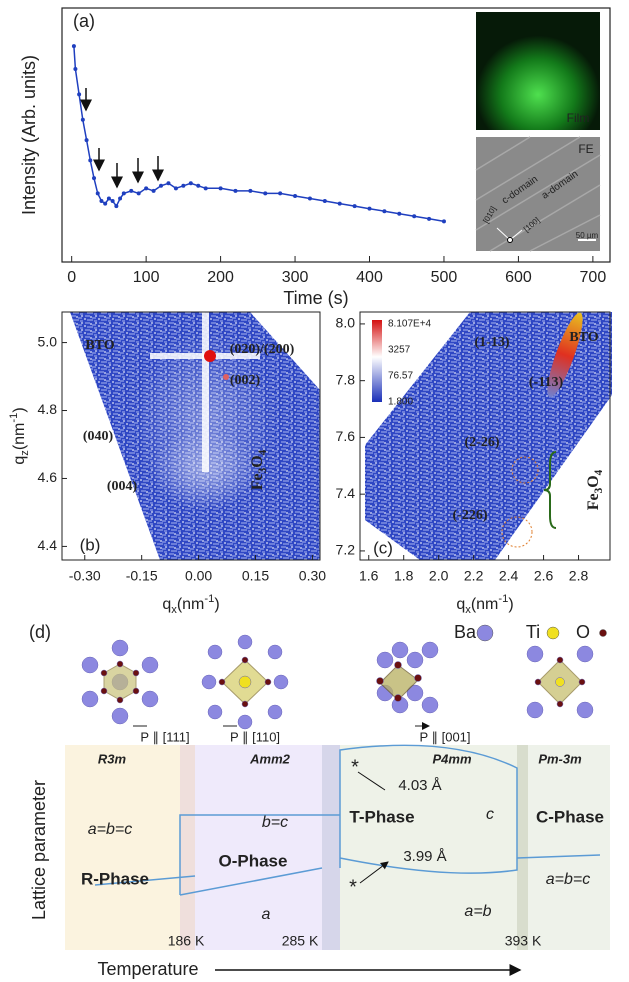 The width and height of the screenshot is (629, 982). I want to click on brace, so click(550, 490).